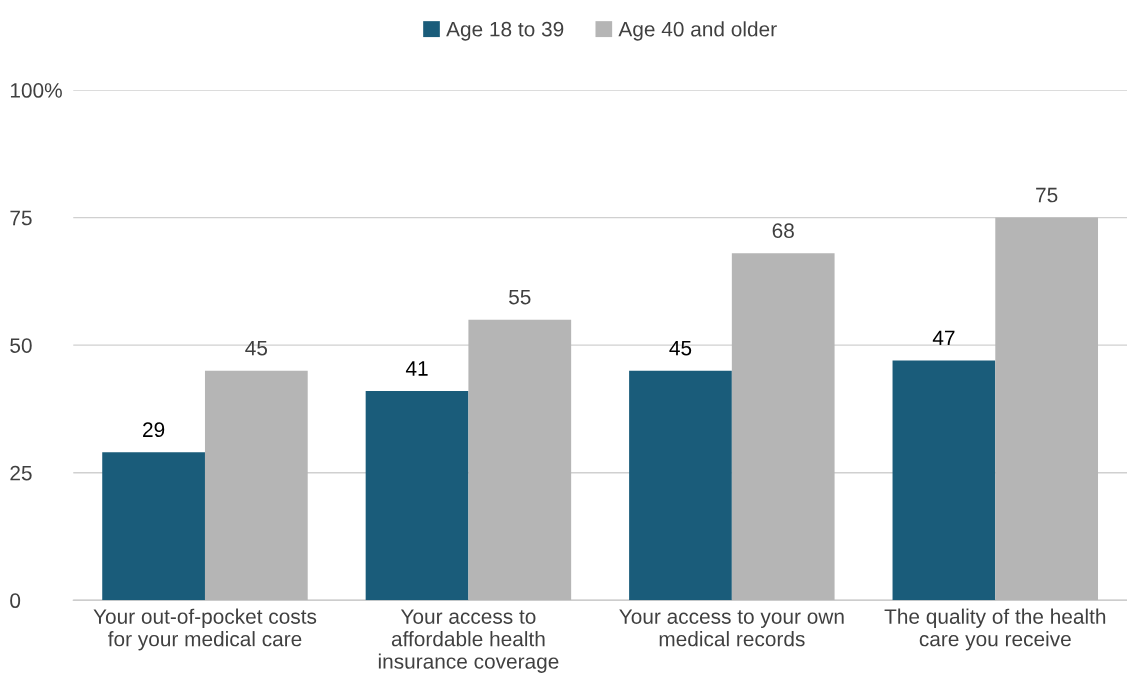 The height and width of the screenshot is (698, 1127). What do you see at coordinates (468, 641) in the screenshot?
I see `x-tick-label: Your access to affordable health insurance coverage` at bounding box center [468, 641].